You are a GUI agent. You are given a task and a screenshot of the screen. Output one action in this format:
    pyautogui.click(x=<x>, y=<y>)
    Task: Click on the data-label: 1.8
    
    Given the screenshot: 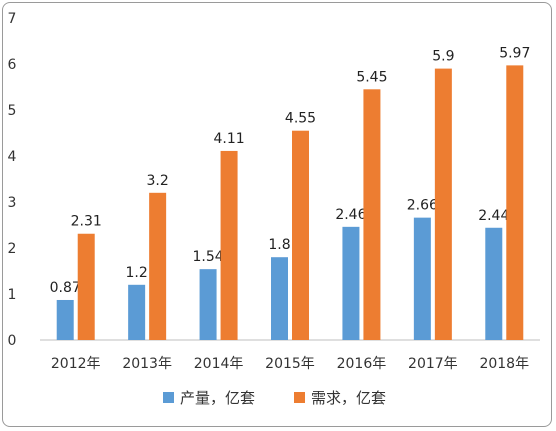 What is the action you would take?
    pyautogui.click(x=279, y=245)
    